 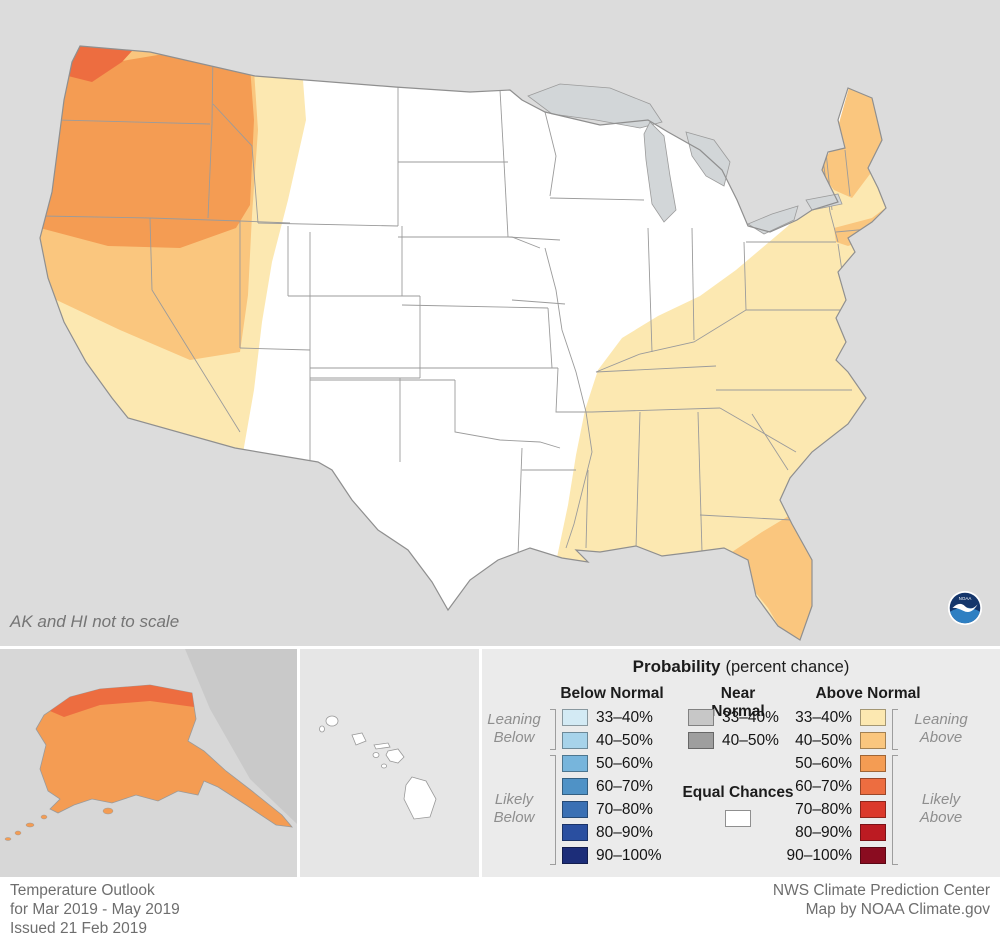 What do you see at coordinates (514, 728) in the screenshot?
I see `leaning-below-label: Leaning Below` at bounding box center [514, 728].